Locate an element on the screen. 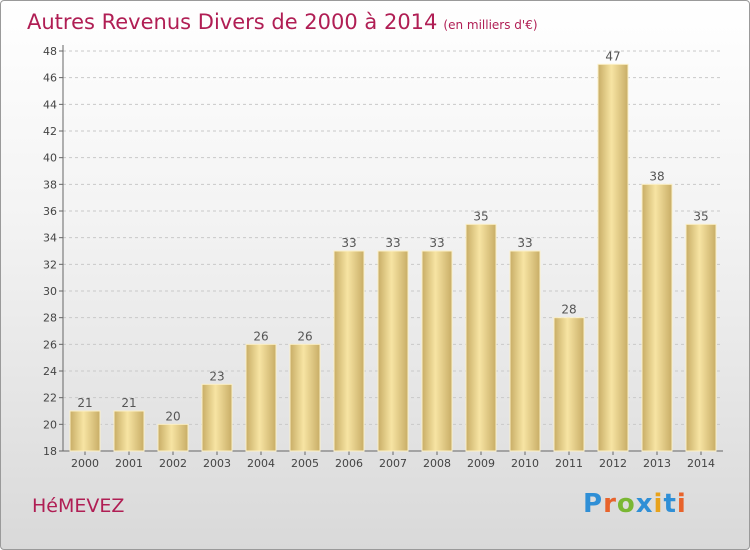 The width and height of the screenshot is (750, 550). x-tick-label: 2007 is located at coordinates (393, 463).